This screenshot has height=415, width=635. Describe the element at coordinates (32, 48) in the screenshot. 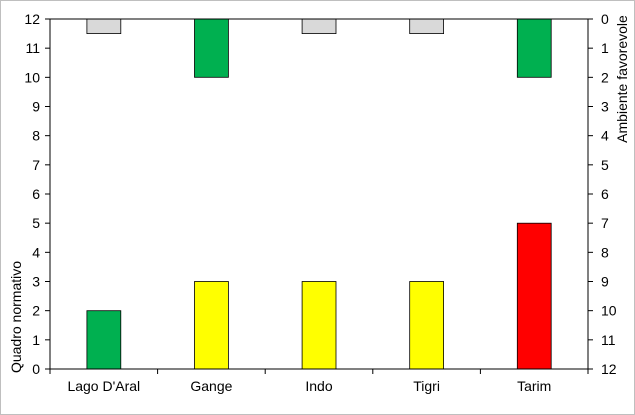

I see `left-tick-label: 11` at that location.